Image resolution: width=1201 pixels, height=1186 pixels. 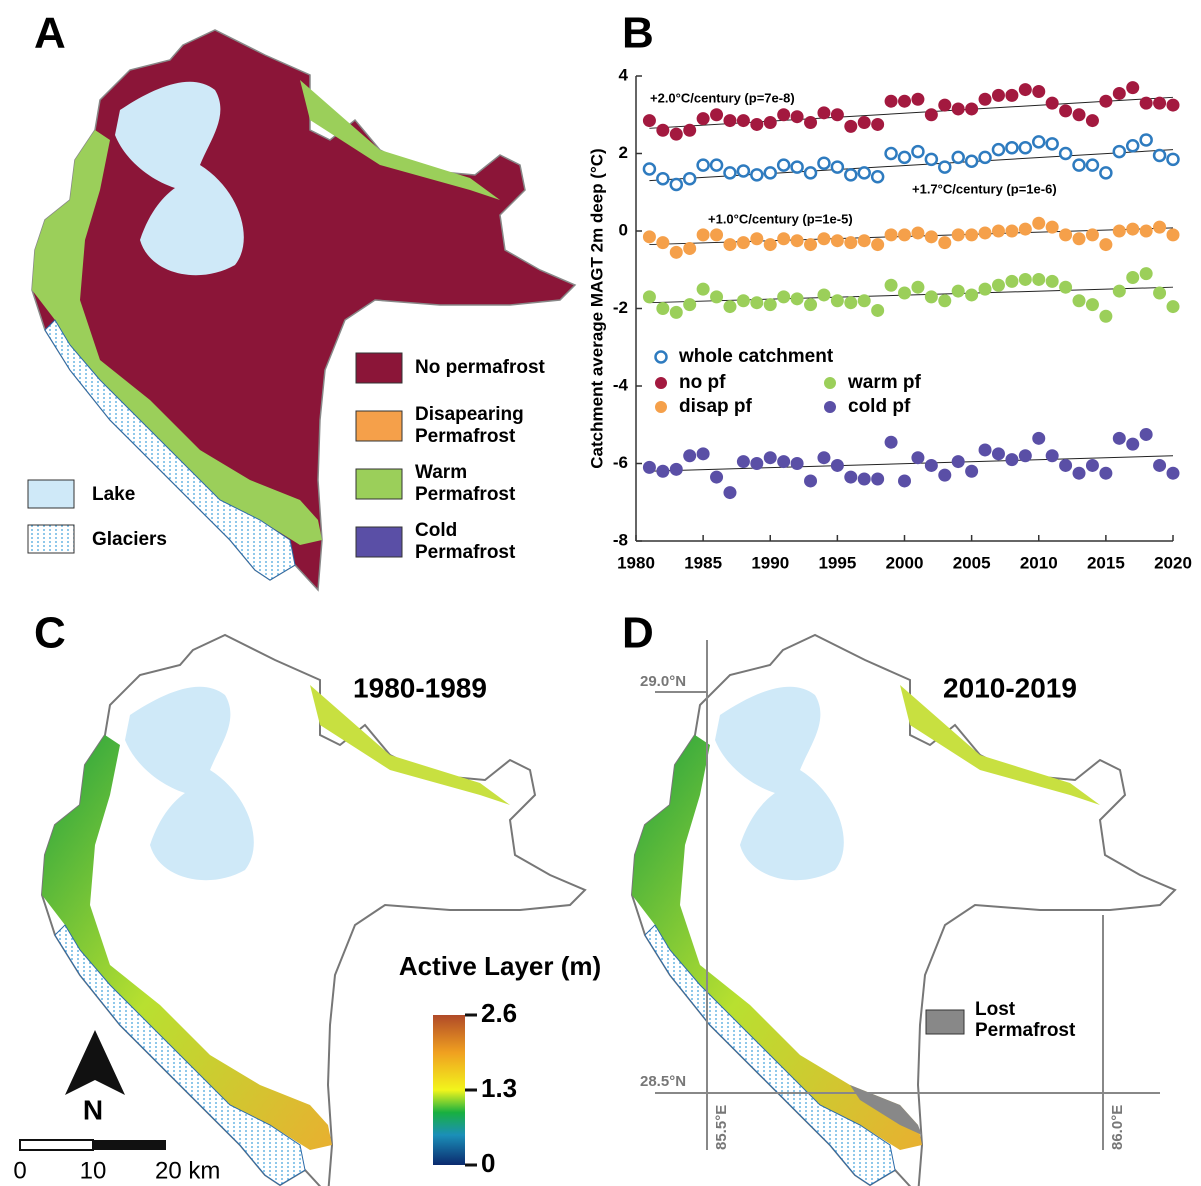 I want to click on lat-label: 29.0°N, so click(x=663, y=681).